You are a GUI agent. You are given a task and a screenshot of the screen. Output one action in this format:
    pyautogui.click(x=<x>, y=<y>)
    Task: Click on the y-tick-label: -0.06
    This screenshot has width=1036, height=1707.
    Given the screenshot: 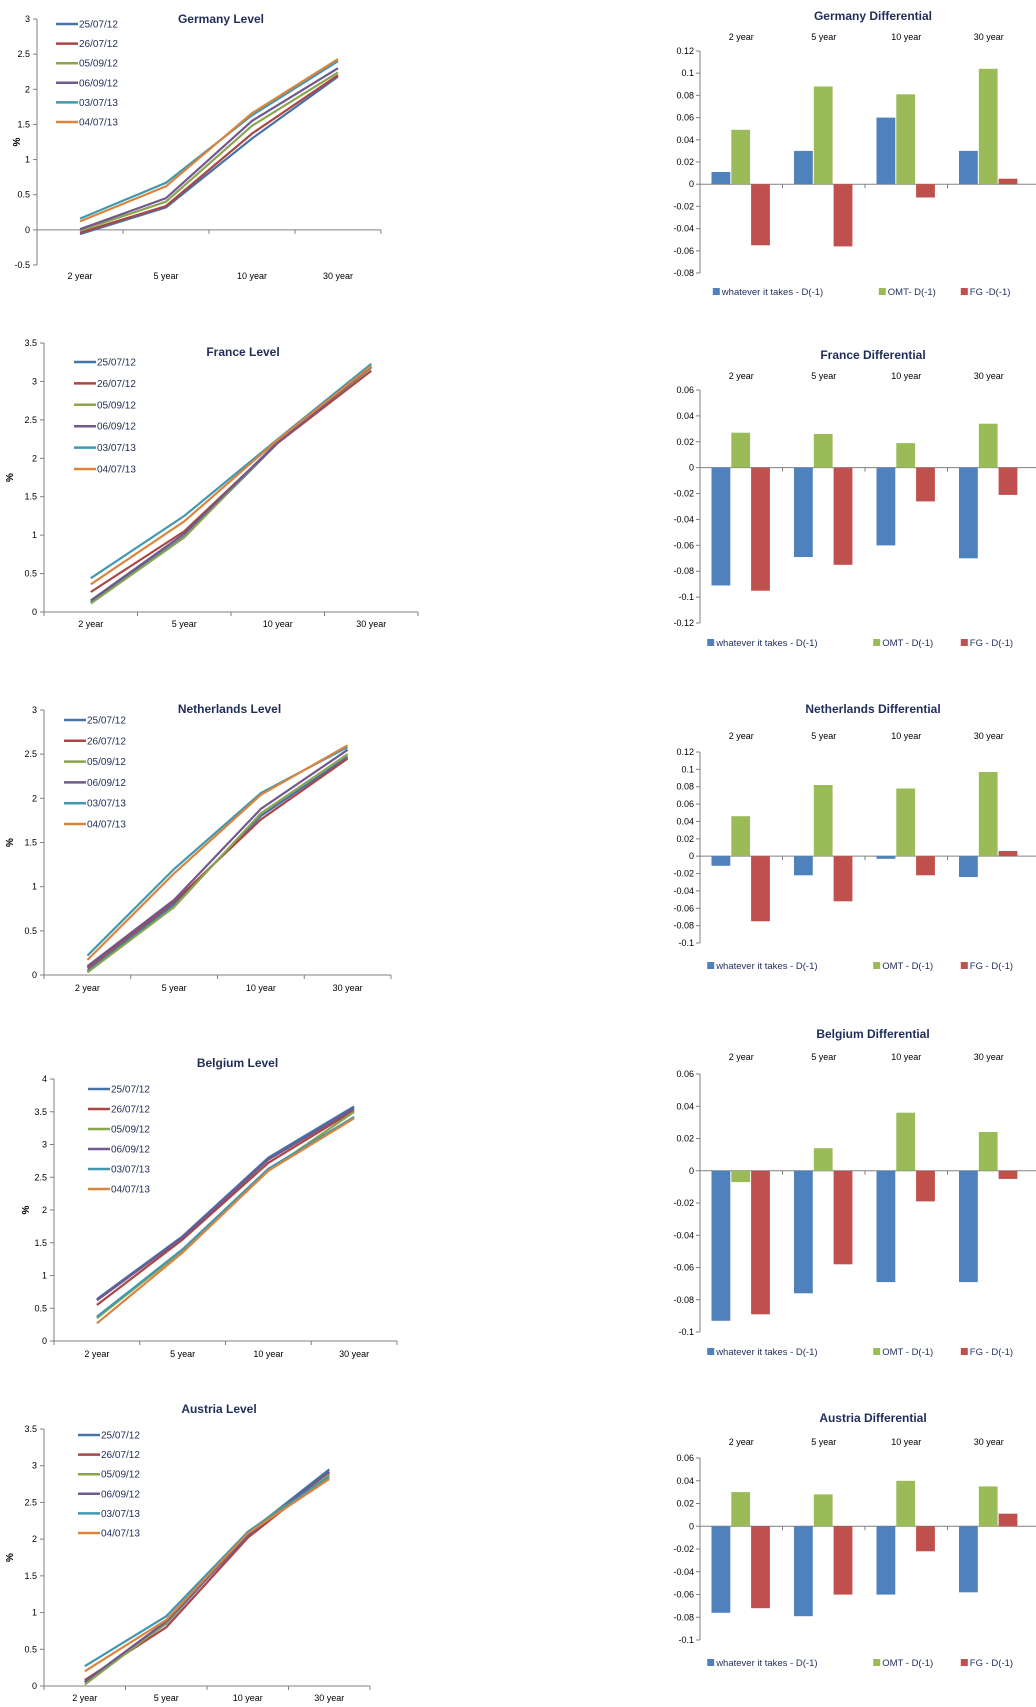 What is the action you would take?
    pyautogui.click(x=683, y=545)
    